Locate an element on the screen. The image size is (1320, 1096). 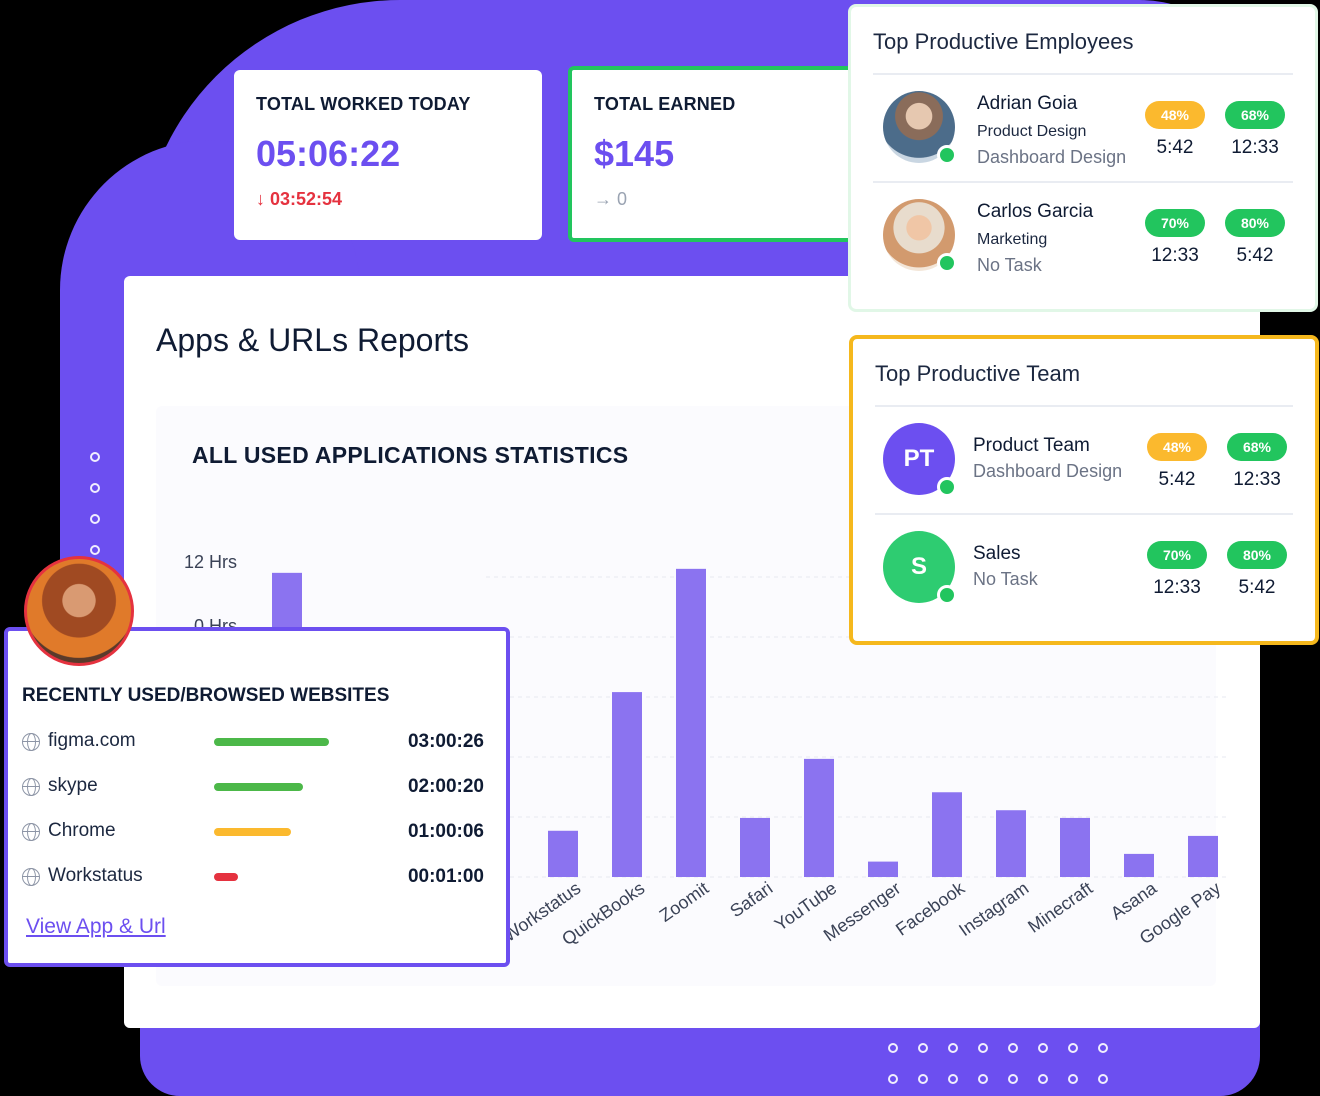
list-item: Chrome 01:00:06 is located at coordinates (257, 832).